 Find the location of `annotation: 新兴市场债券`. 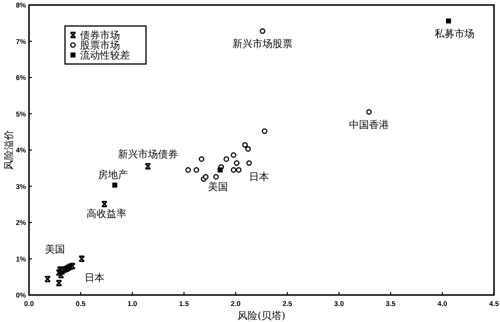

annotation: 新兴市场债券 is located at coordinates (148, 154).